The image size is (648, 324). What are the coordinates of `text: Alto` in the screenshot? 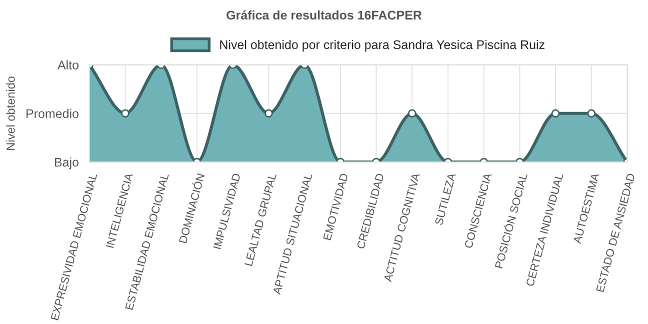 It's located at (67, 65).